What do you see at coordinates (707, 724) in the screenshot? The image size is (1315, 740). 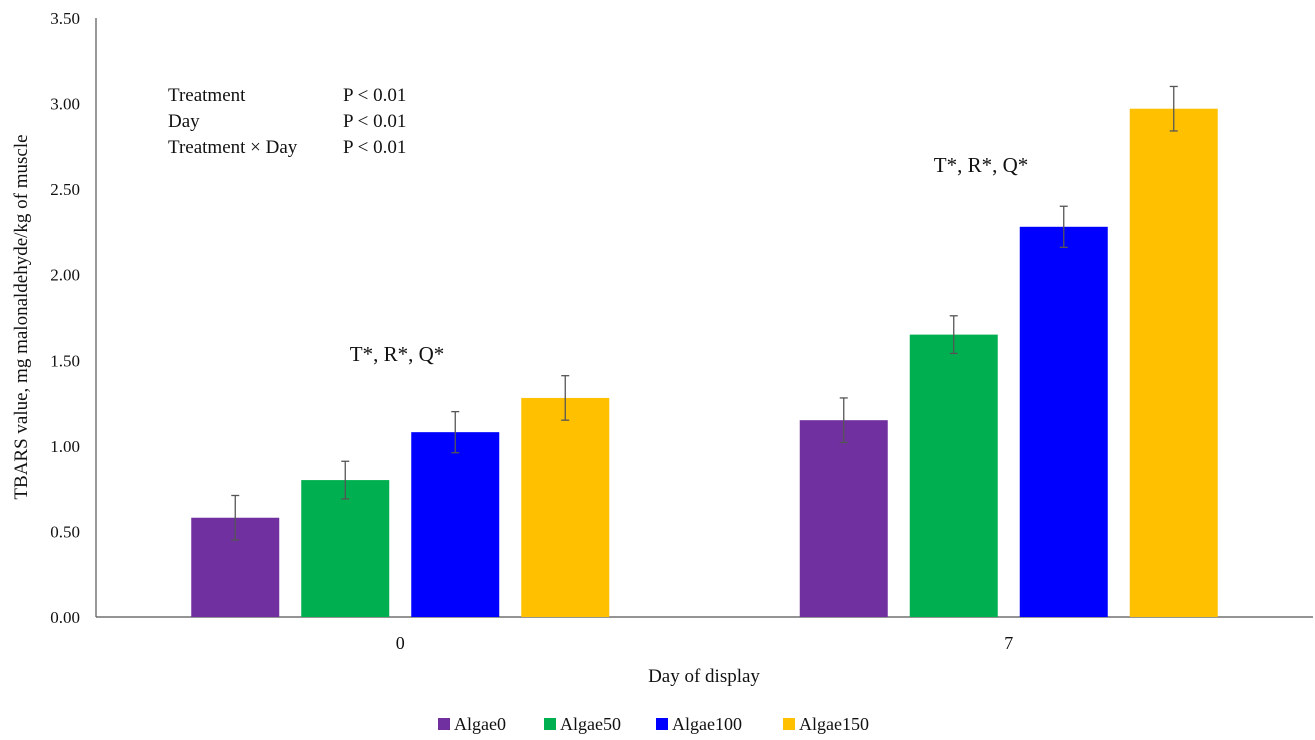 I see `legend-label: Algae100` at bounding box center [707, 724].